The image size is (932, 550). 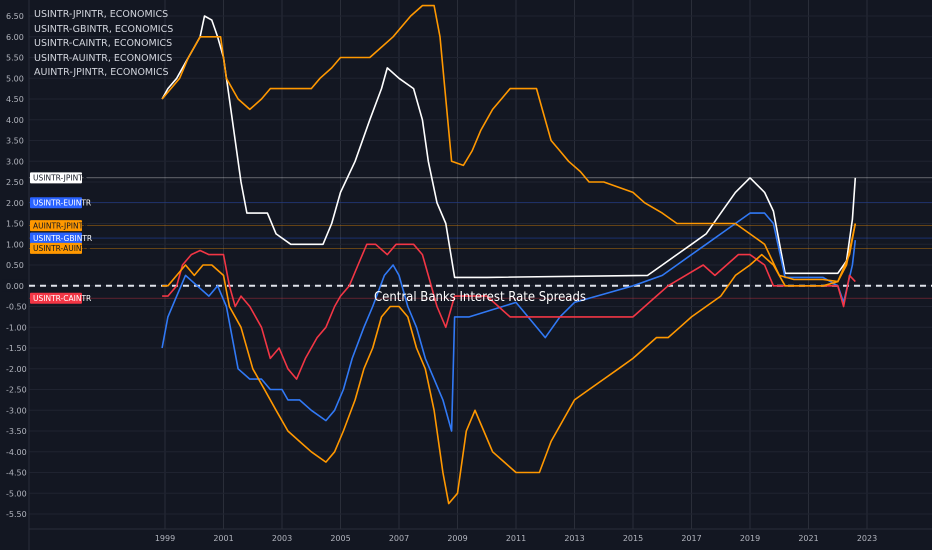 What do you see at coordinates (16, 390) in the screenshot?
I see `y-tick-label: -2.50` at bounding box center [16, 390].